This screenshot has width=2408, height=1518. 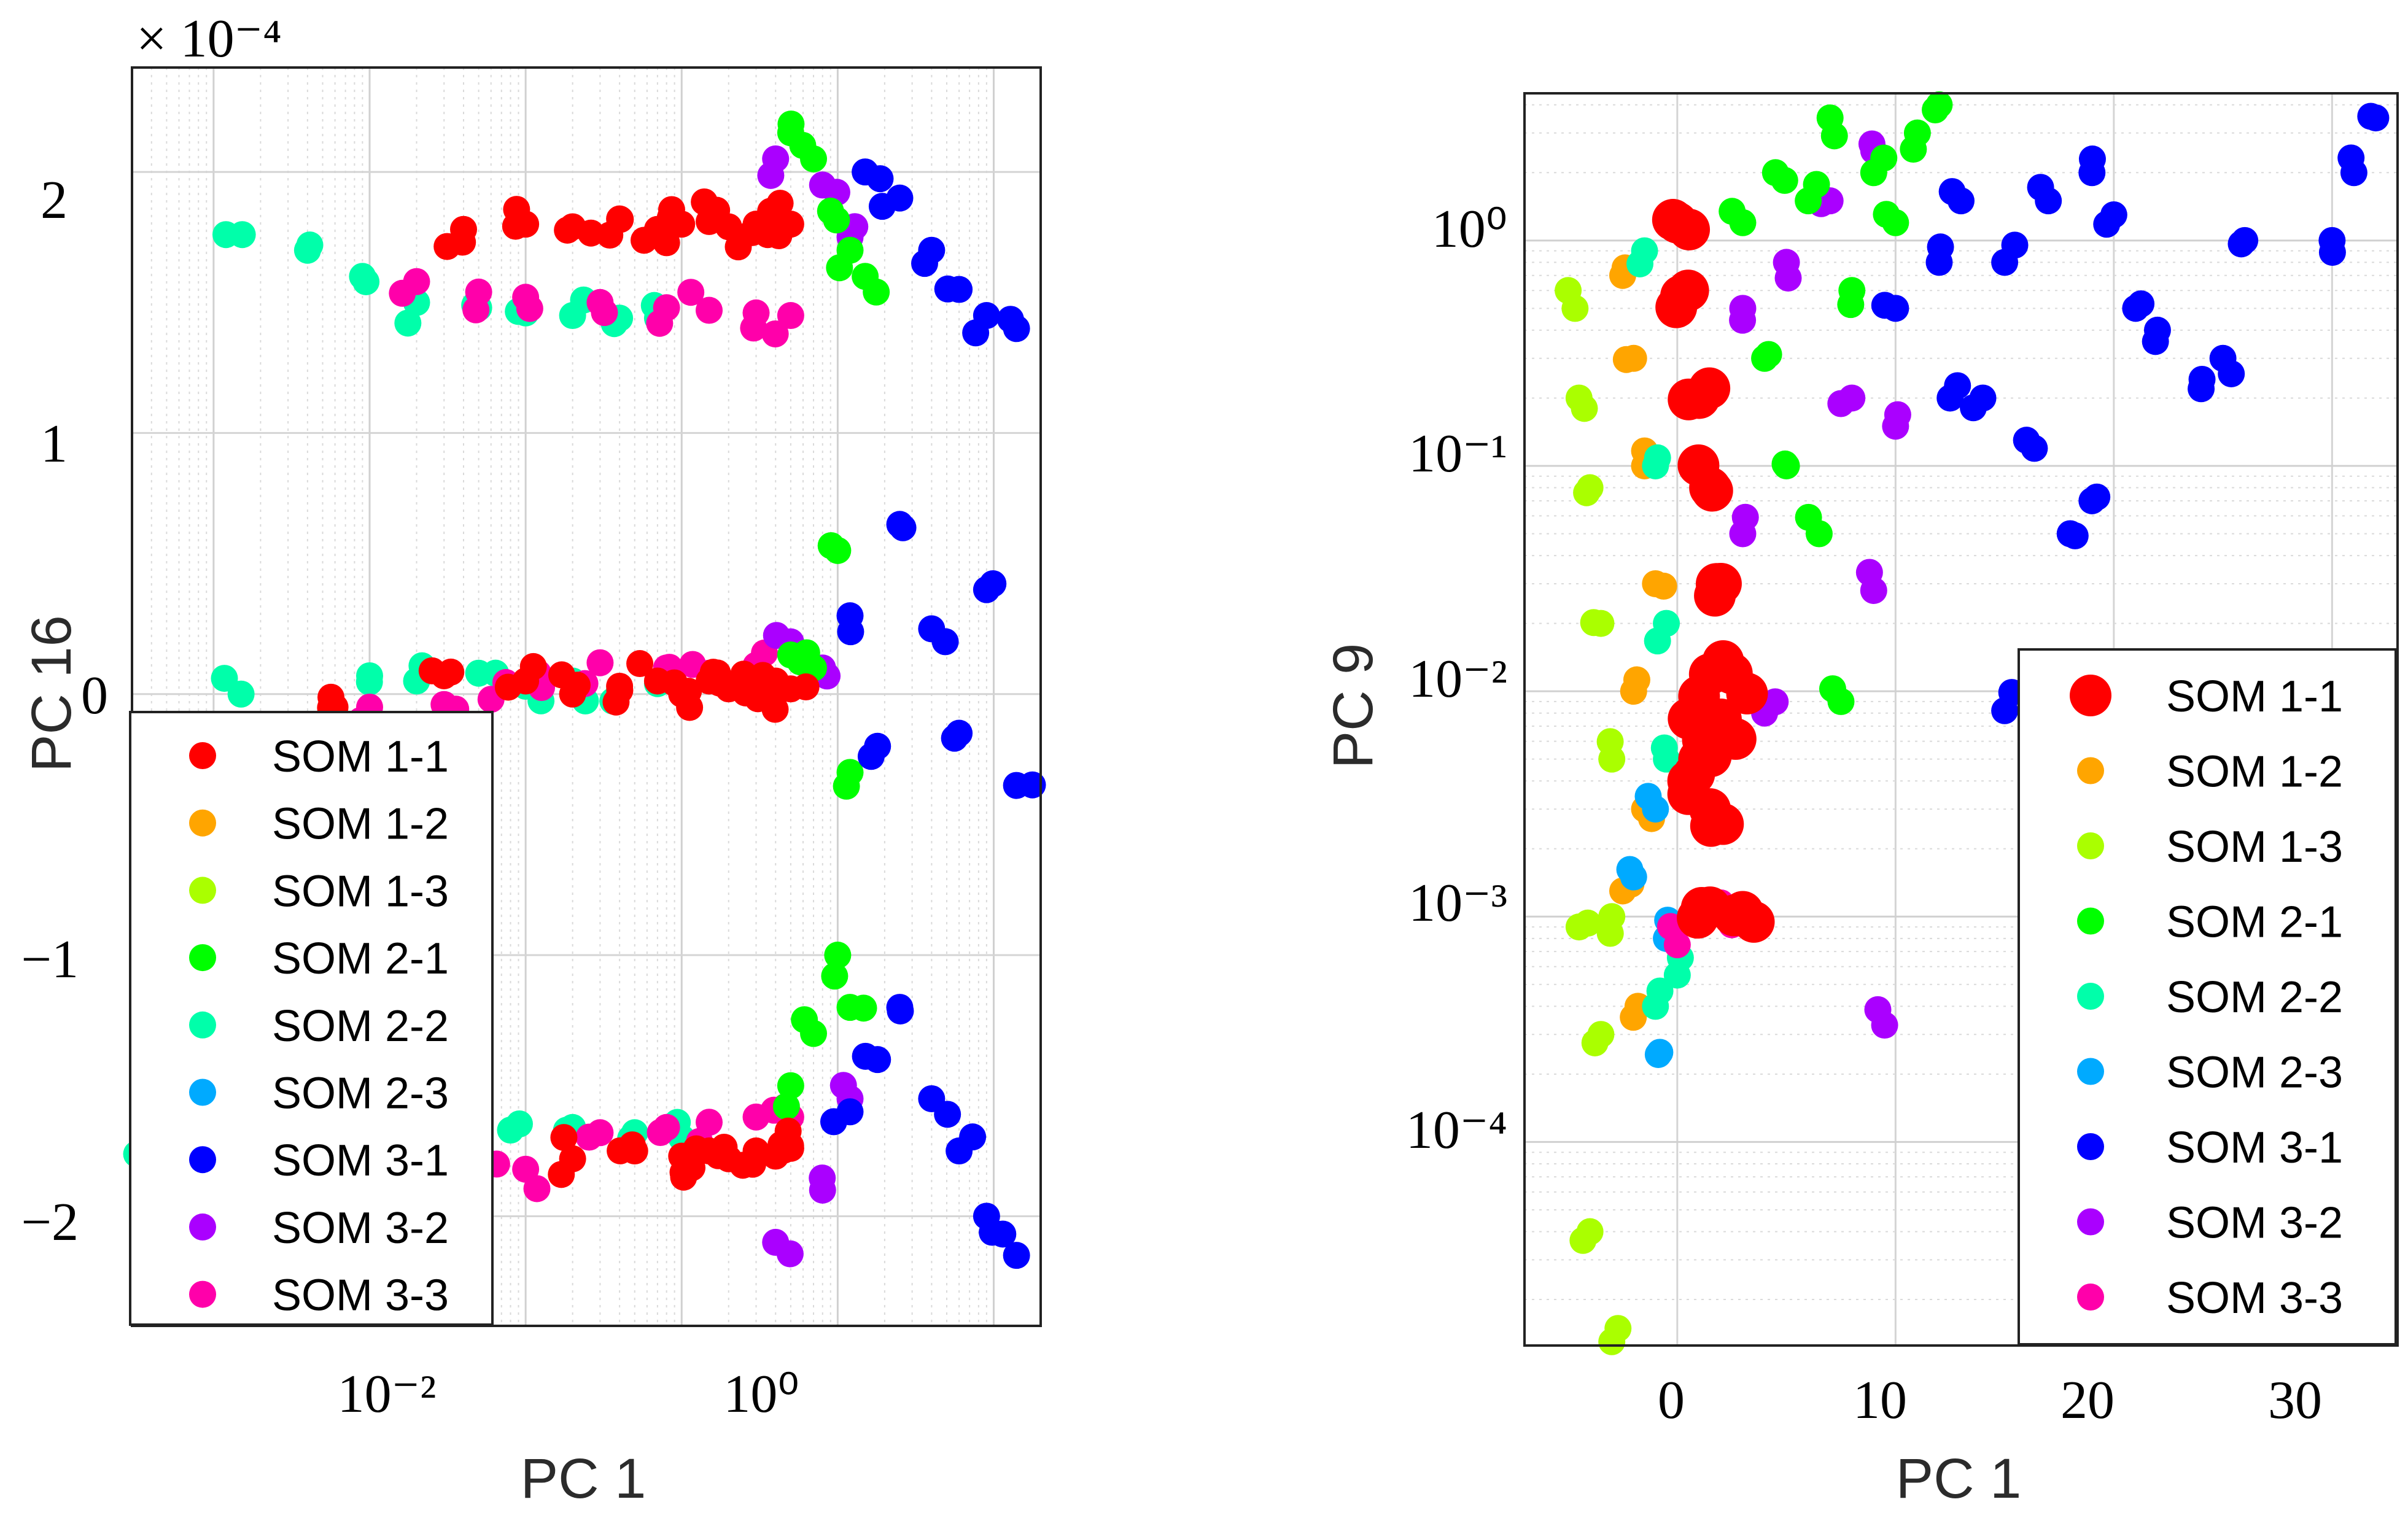 I want to click on right-xtick-label: 0, so click(x=1671, y=1400).